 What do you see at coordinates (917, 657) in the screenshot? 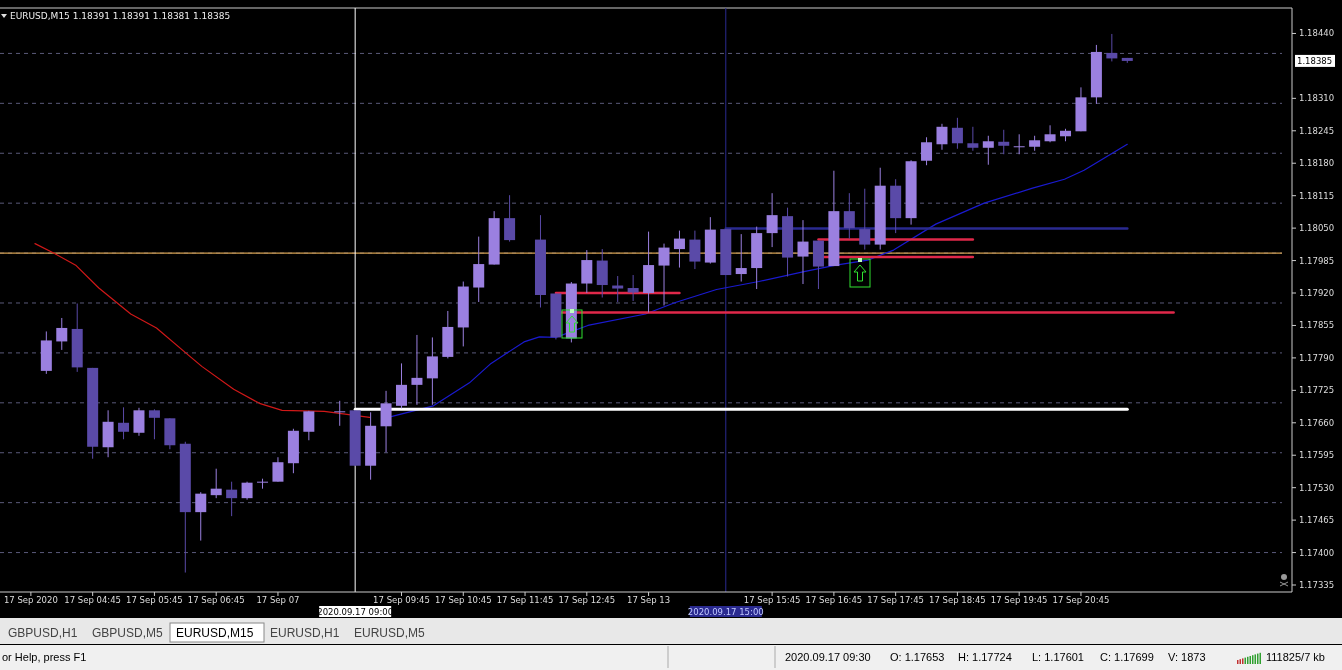
I see `text: O: 1.17653` at bounding box center [917, 657].